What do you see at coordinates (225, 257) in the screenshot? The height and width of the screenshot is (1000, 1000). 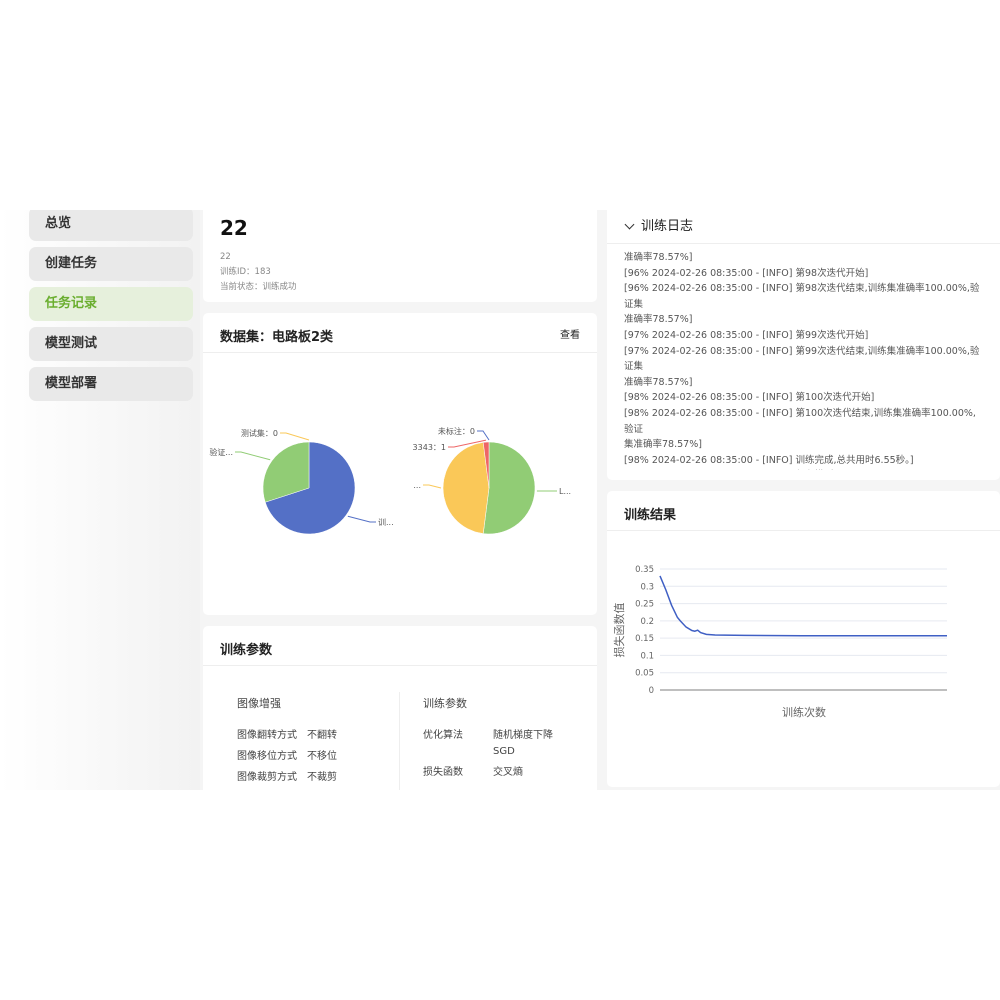 I see `task-name: 22` at bounding box center [225, 257].